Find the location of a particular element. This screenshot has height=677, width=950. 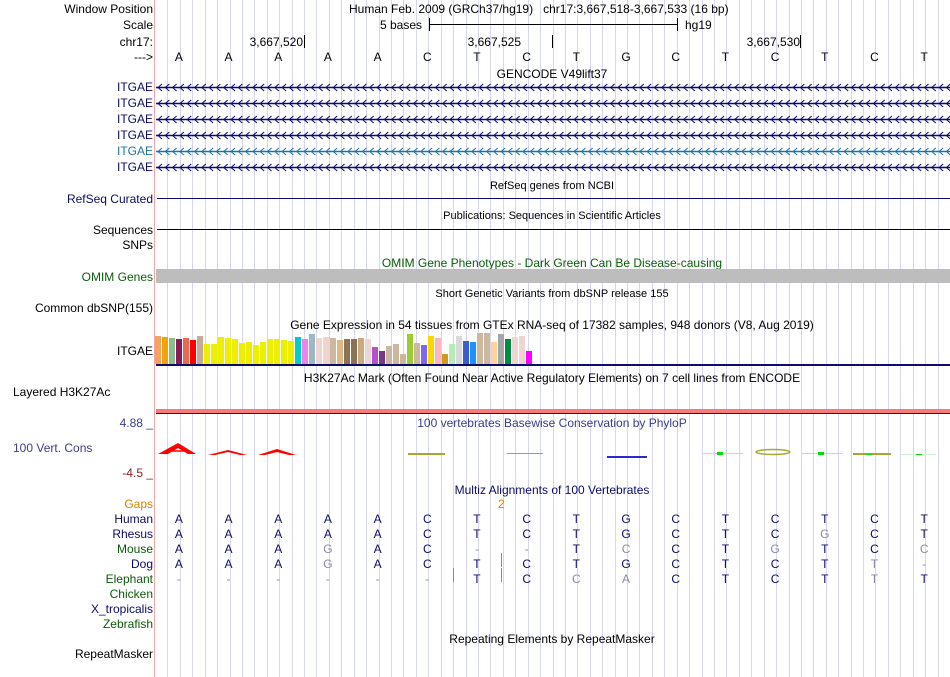

publications-line is located at coordinates (553, 229).